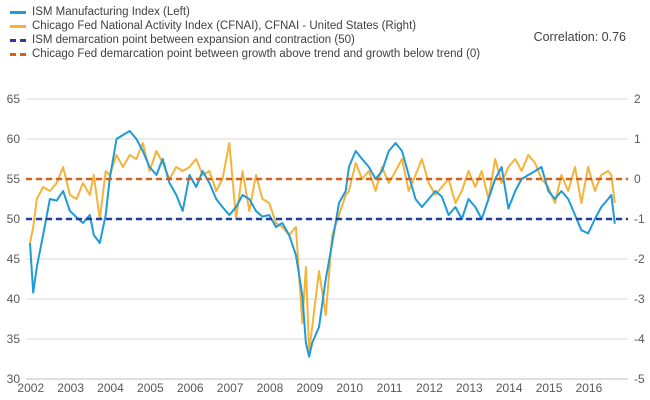  Describe the element at coordinates (469, 388) in the screenshot. I see `x-tick-label: 2013` at that location.